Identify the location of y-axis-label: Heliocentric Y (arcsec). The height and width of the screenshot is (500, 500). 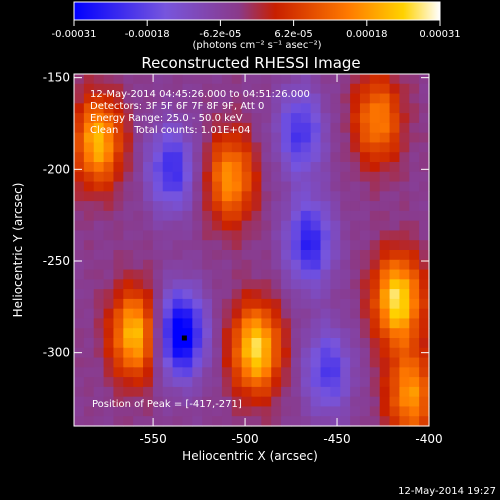
(18, 250).